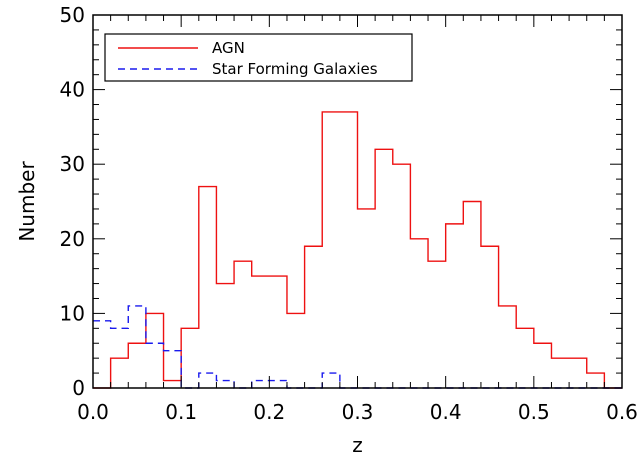  I want to click on x-tick-label: 0.1, so click(181, 412).